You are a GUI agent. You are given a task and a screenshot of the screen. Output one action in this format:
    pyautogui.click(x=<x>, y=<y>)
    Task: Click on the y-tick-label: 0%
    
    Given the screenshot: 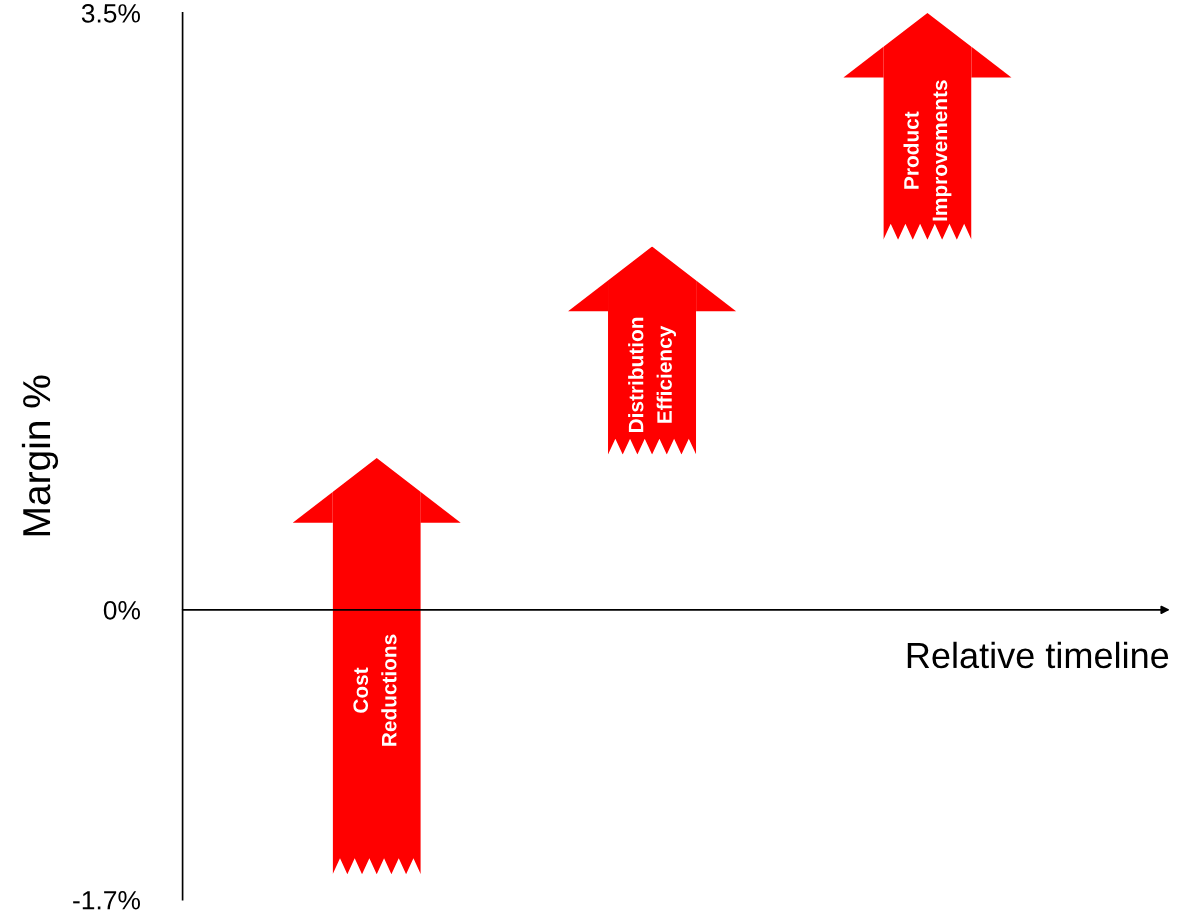 What is the action you would take?
    pyautogui.click(x=121, y=610)
    